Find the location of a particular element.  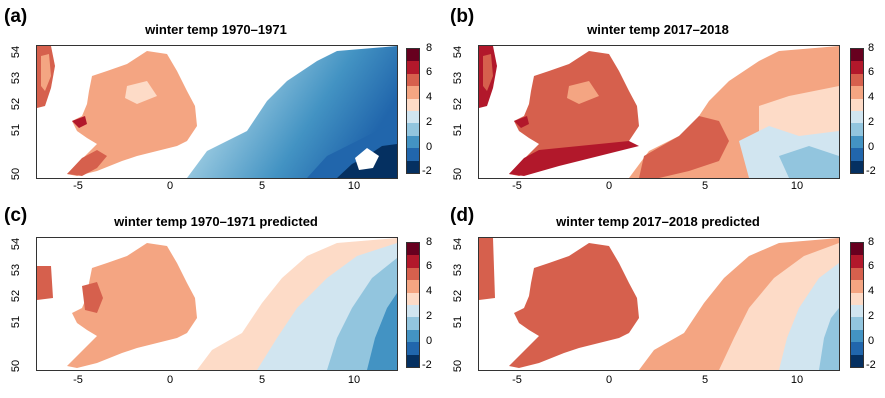

xtick-b-5: 5 is located at coordinates (705, 186).